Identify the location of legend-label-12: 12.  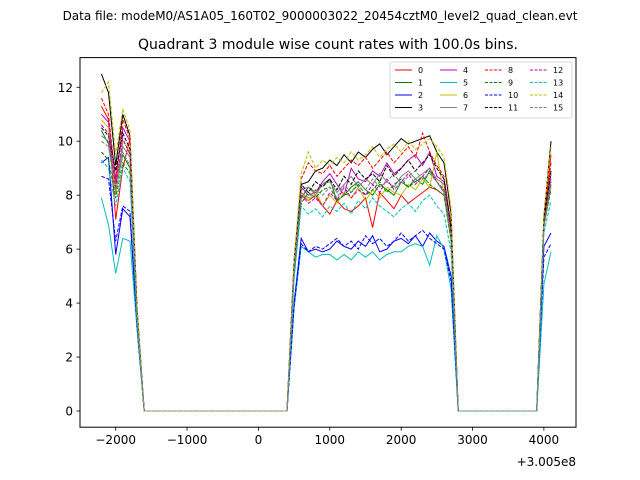
(558, 70).